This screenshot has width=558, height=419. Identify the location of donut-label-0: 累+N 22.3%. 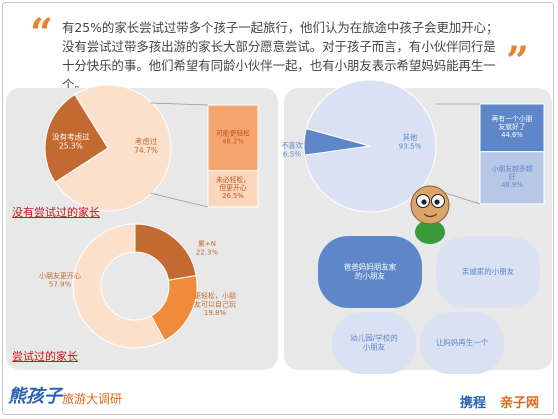
(207, 248).